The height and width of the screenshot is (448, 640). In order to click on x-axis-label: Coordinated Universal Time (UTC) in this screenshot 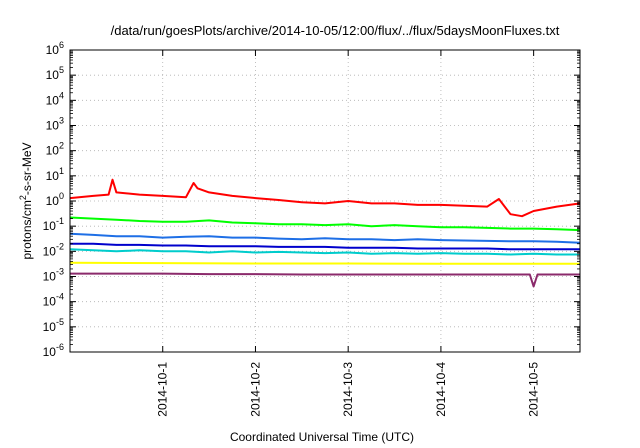, I will do `click(322, 437)`.